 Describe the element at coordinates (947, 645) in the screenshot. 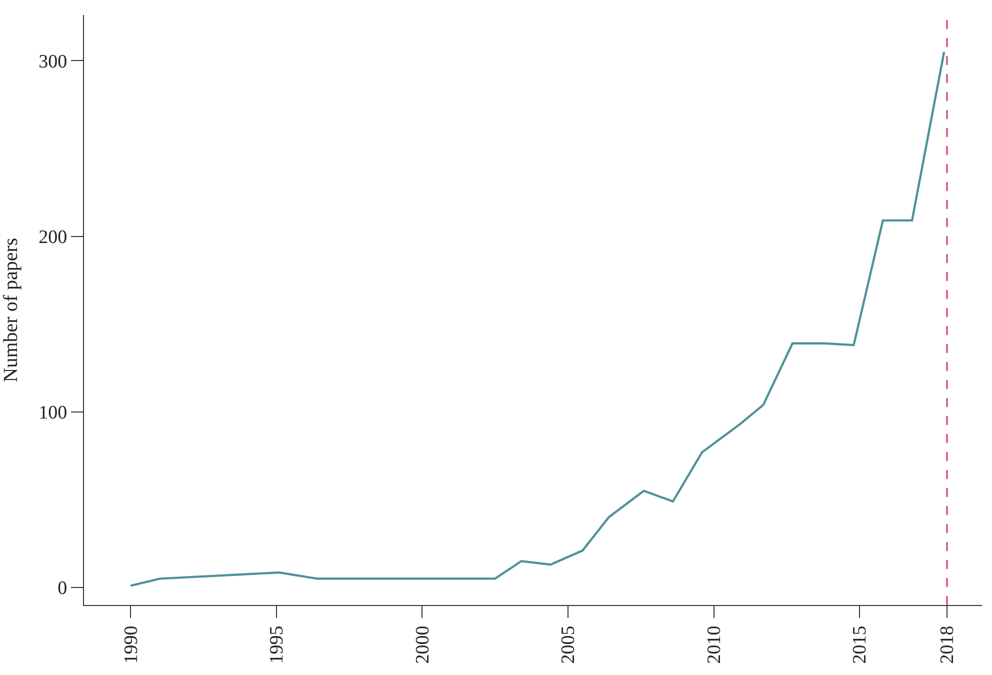

I see `x-tick-label: 2018` at that location.